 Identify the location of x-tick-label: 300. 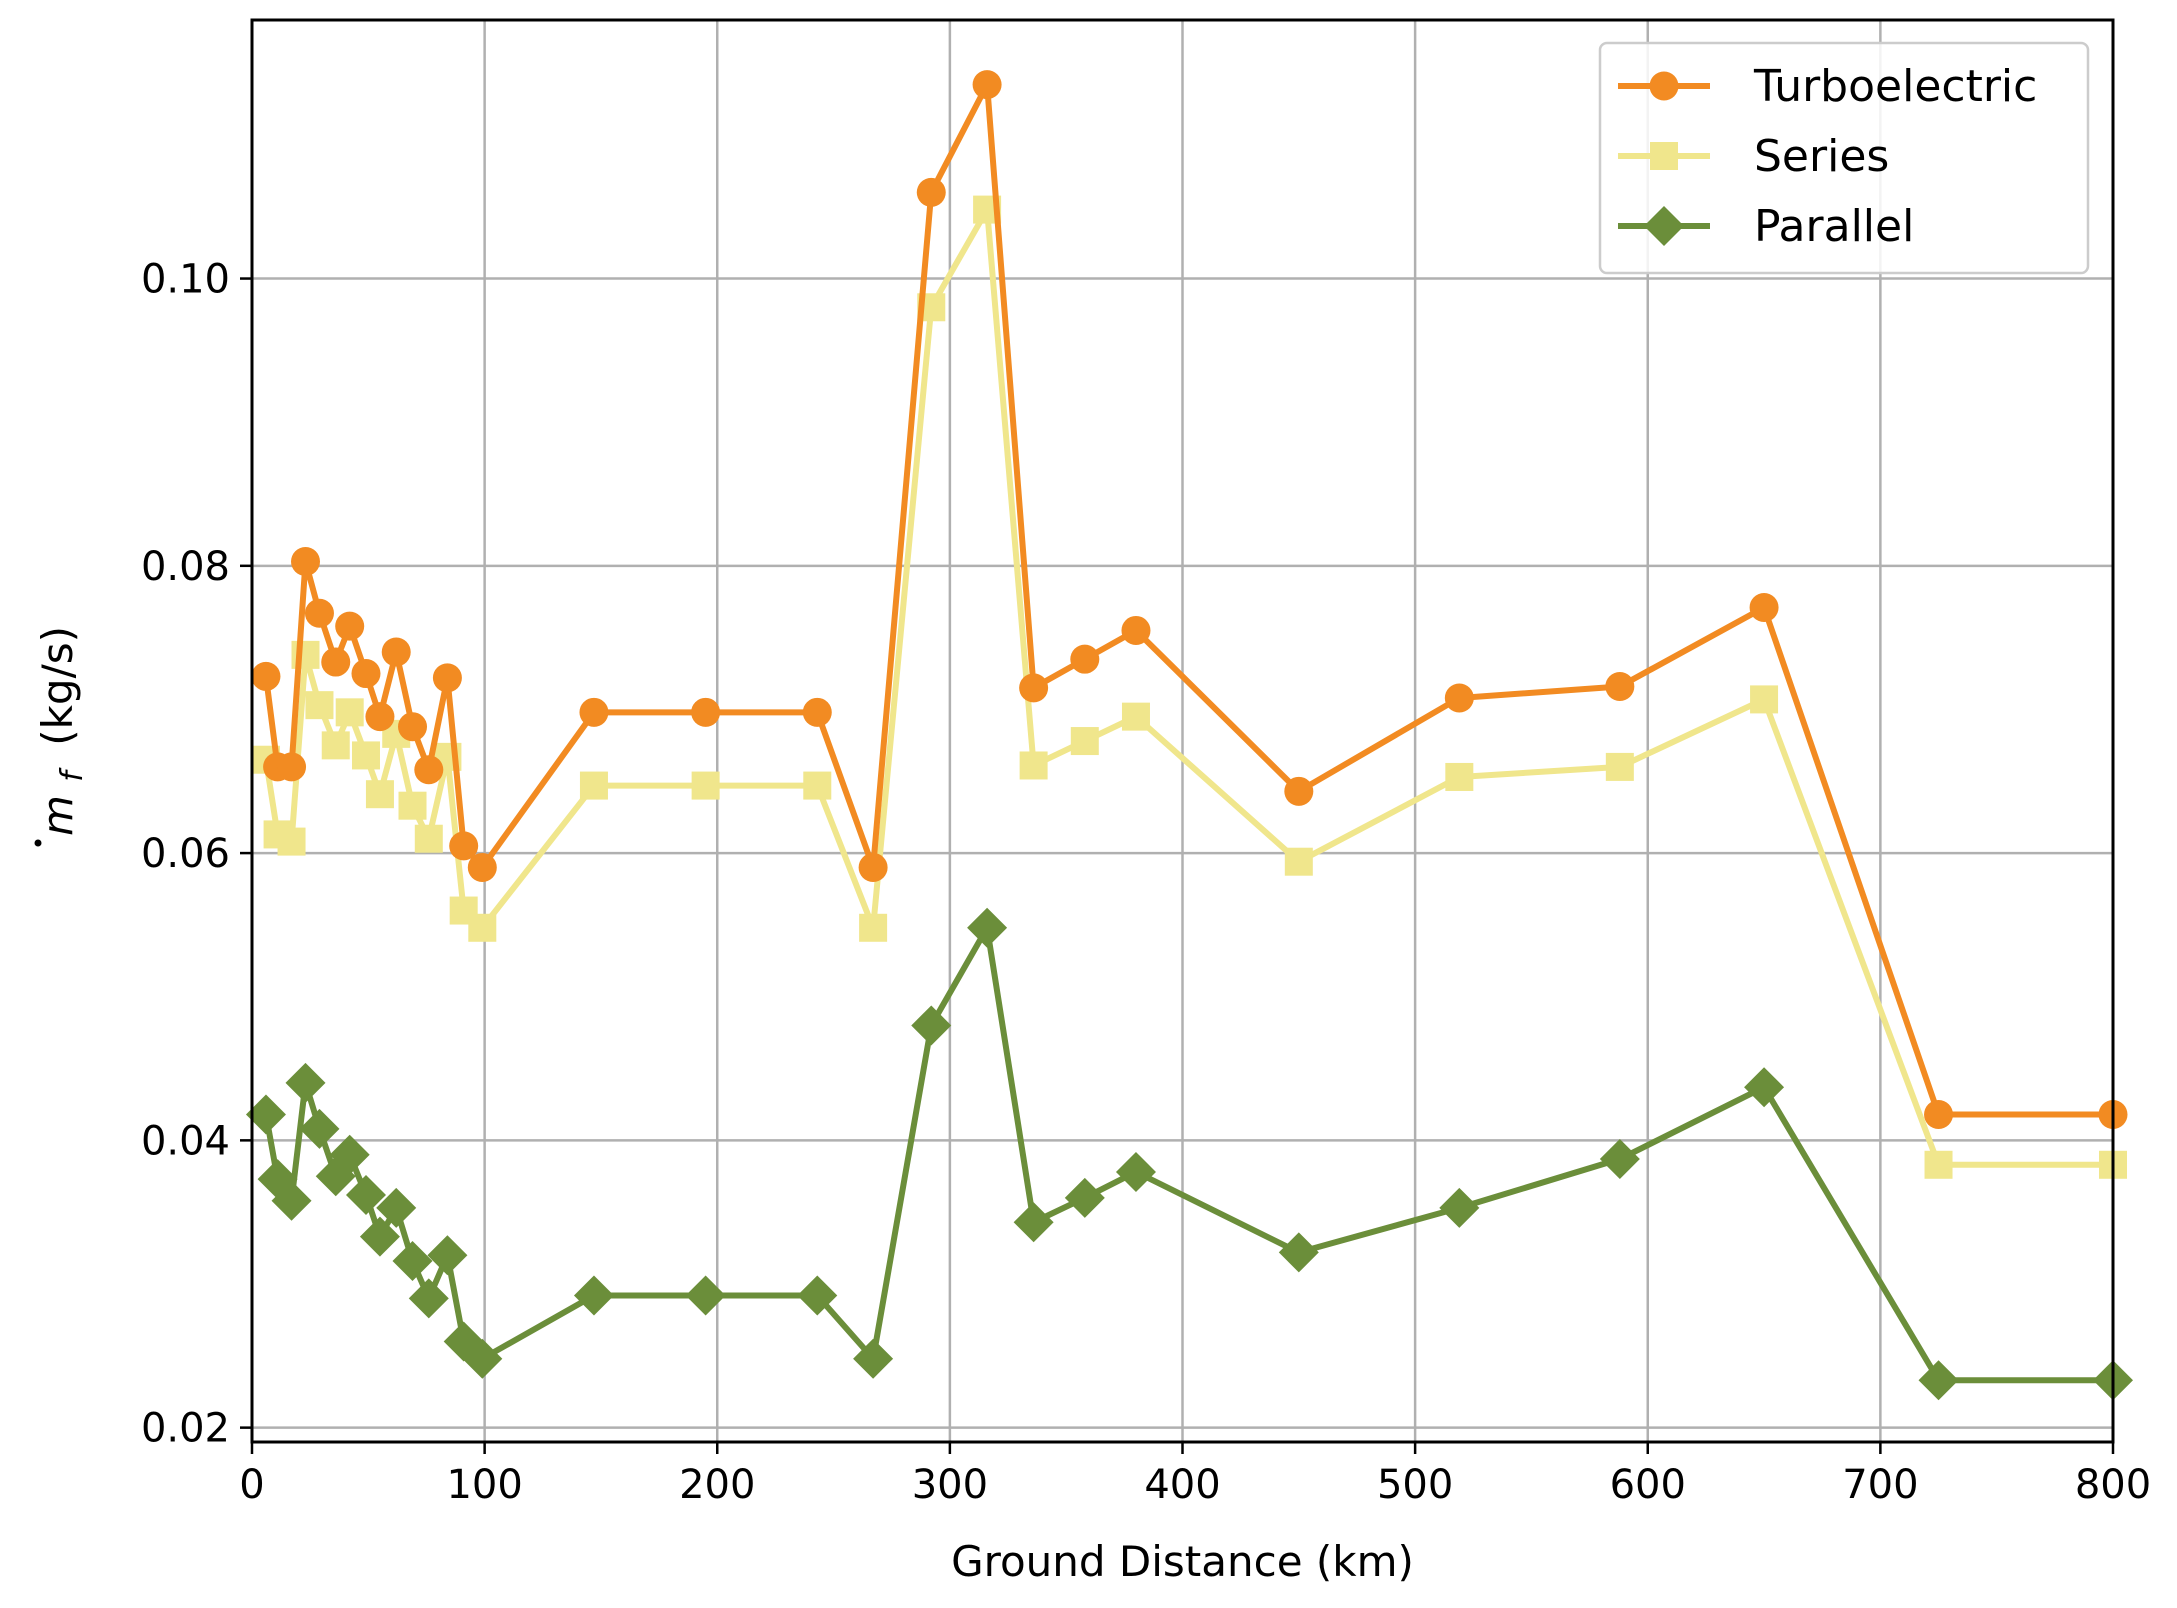
(950, 1485).